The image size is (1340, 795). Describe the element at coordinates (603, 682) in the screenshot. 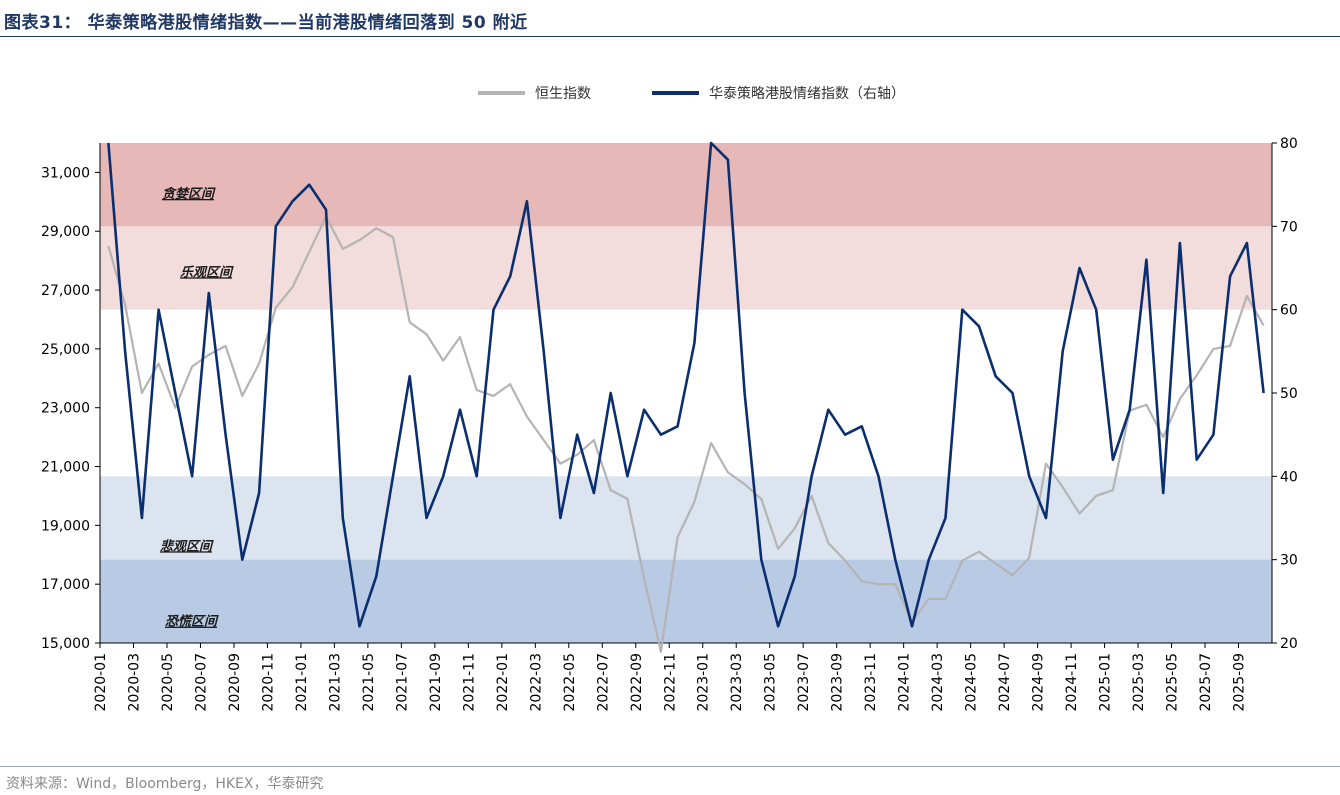

I see `x-tick-label-15: 2022-07` at that location.